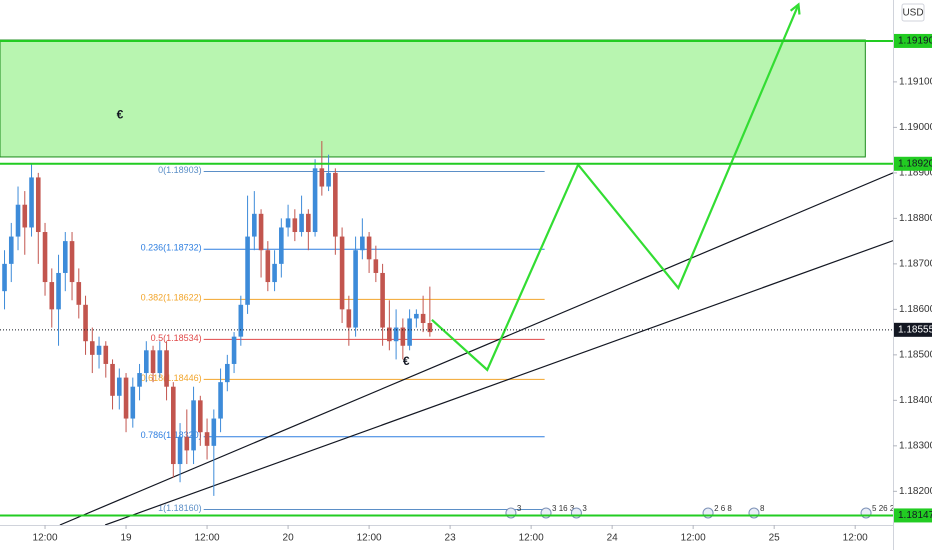 This screenshot has width=932, height=550. Describe the element at coordinates (915, 309) in the screenshot. I see `y-tick-label: 1.18600` at that location.